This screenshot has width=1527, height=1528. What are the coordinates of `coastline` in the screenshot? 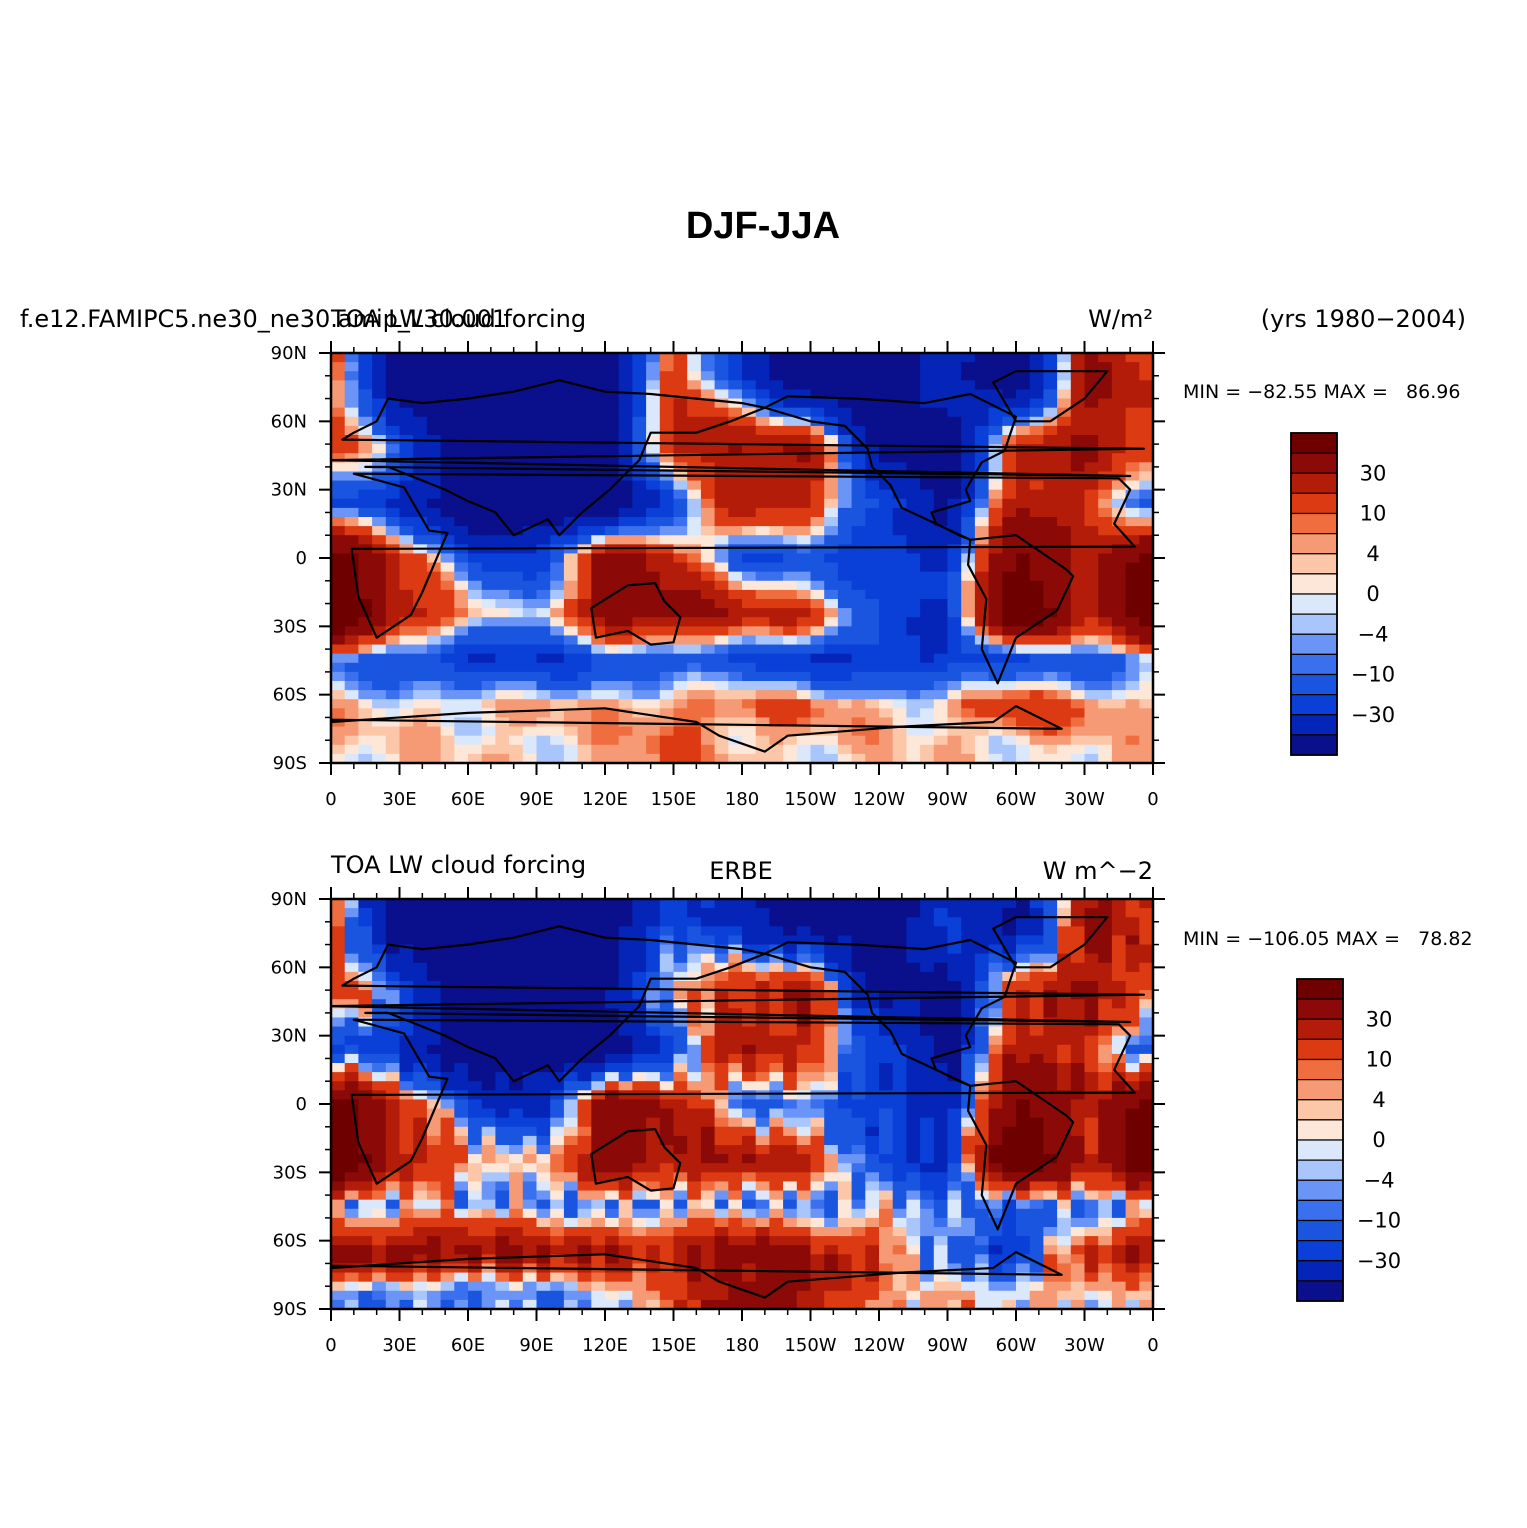 It's located at (696, 734).